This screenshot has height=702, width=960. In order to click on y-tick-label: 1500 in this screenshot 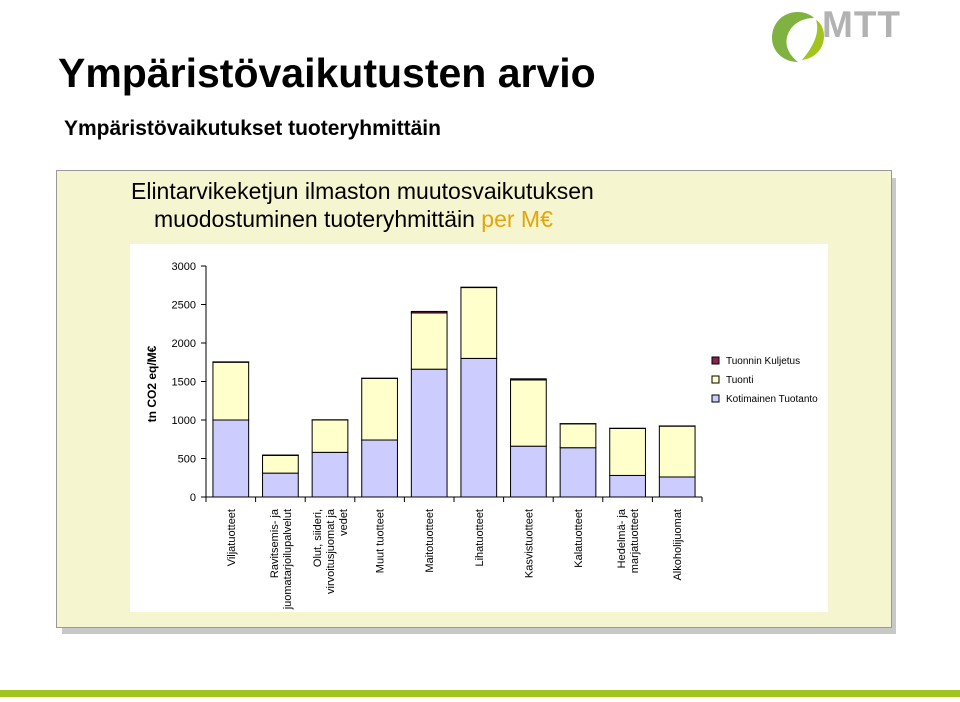, I will do `click(184, 383)`.